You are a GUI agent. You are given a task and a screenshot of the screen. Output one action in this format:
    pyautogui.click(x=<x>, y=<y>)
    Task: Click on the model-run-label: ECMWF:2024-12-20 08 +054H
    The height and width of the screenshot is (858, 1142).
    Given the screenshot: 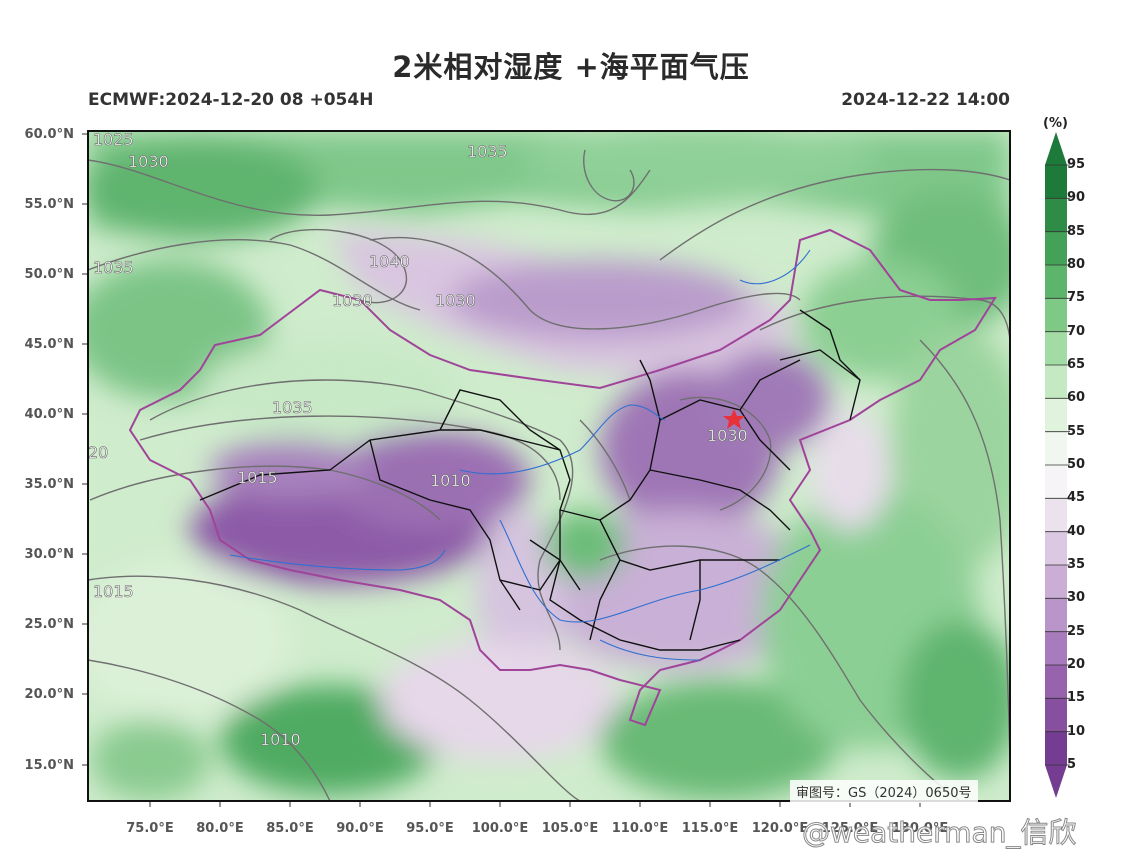 What is the action you would take?
    pyautogui.click(x=231, y=100)
    